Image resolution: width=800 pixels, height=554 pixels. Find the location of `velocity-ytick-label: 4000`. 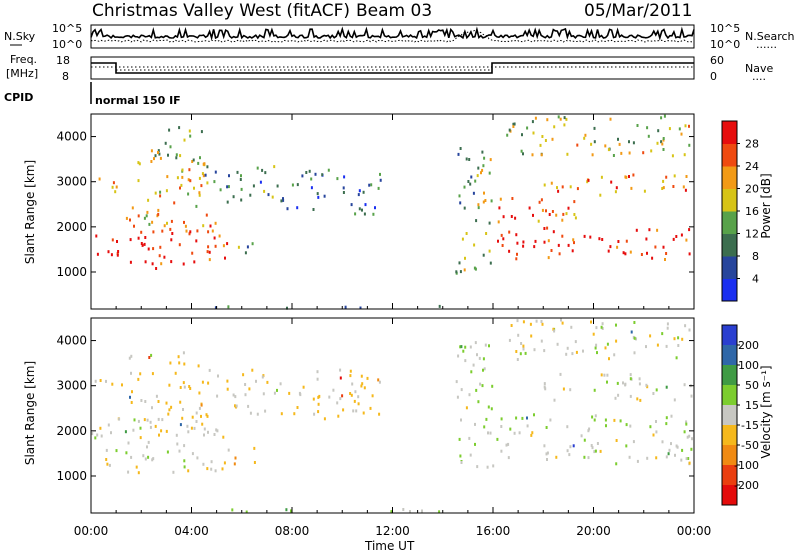

velocity-ytick-label: 4000 is located at coordinates (71, 341).